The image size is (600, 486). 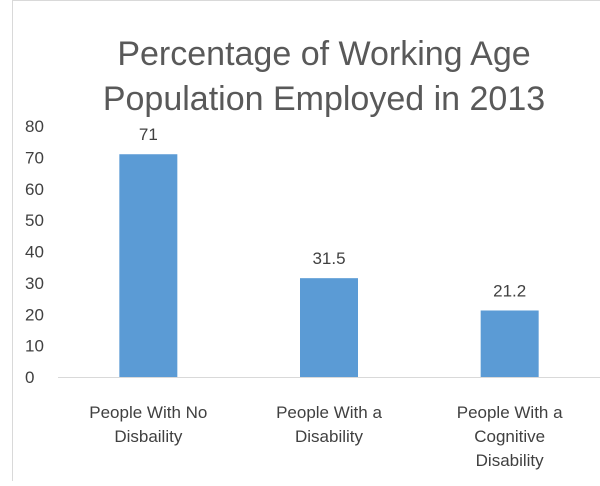 I want to click on category-label-3: People With a, so click(x=510, y=412).